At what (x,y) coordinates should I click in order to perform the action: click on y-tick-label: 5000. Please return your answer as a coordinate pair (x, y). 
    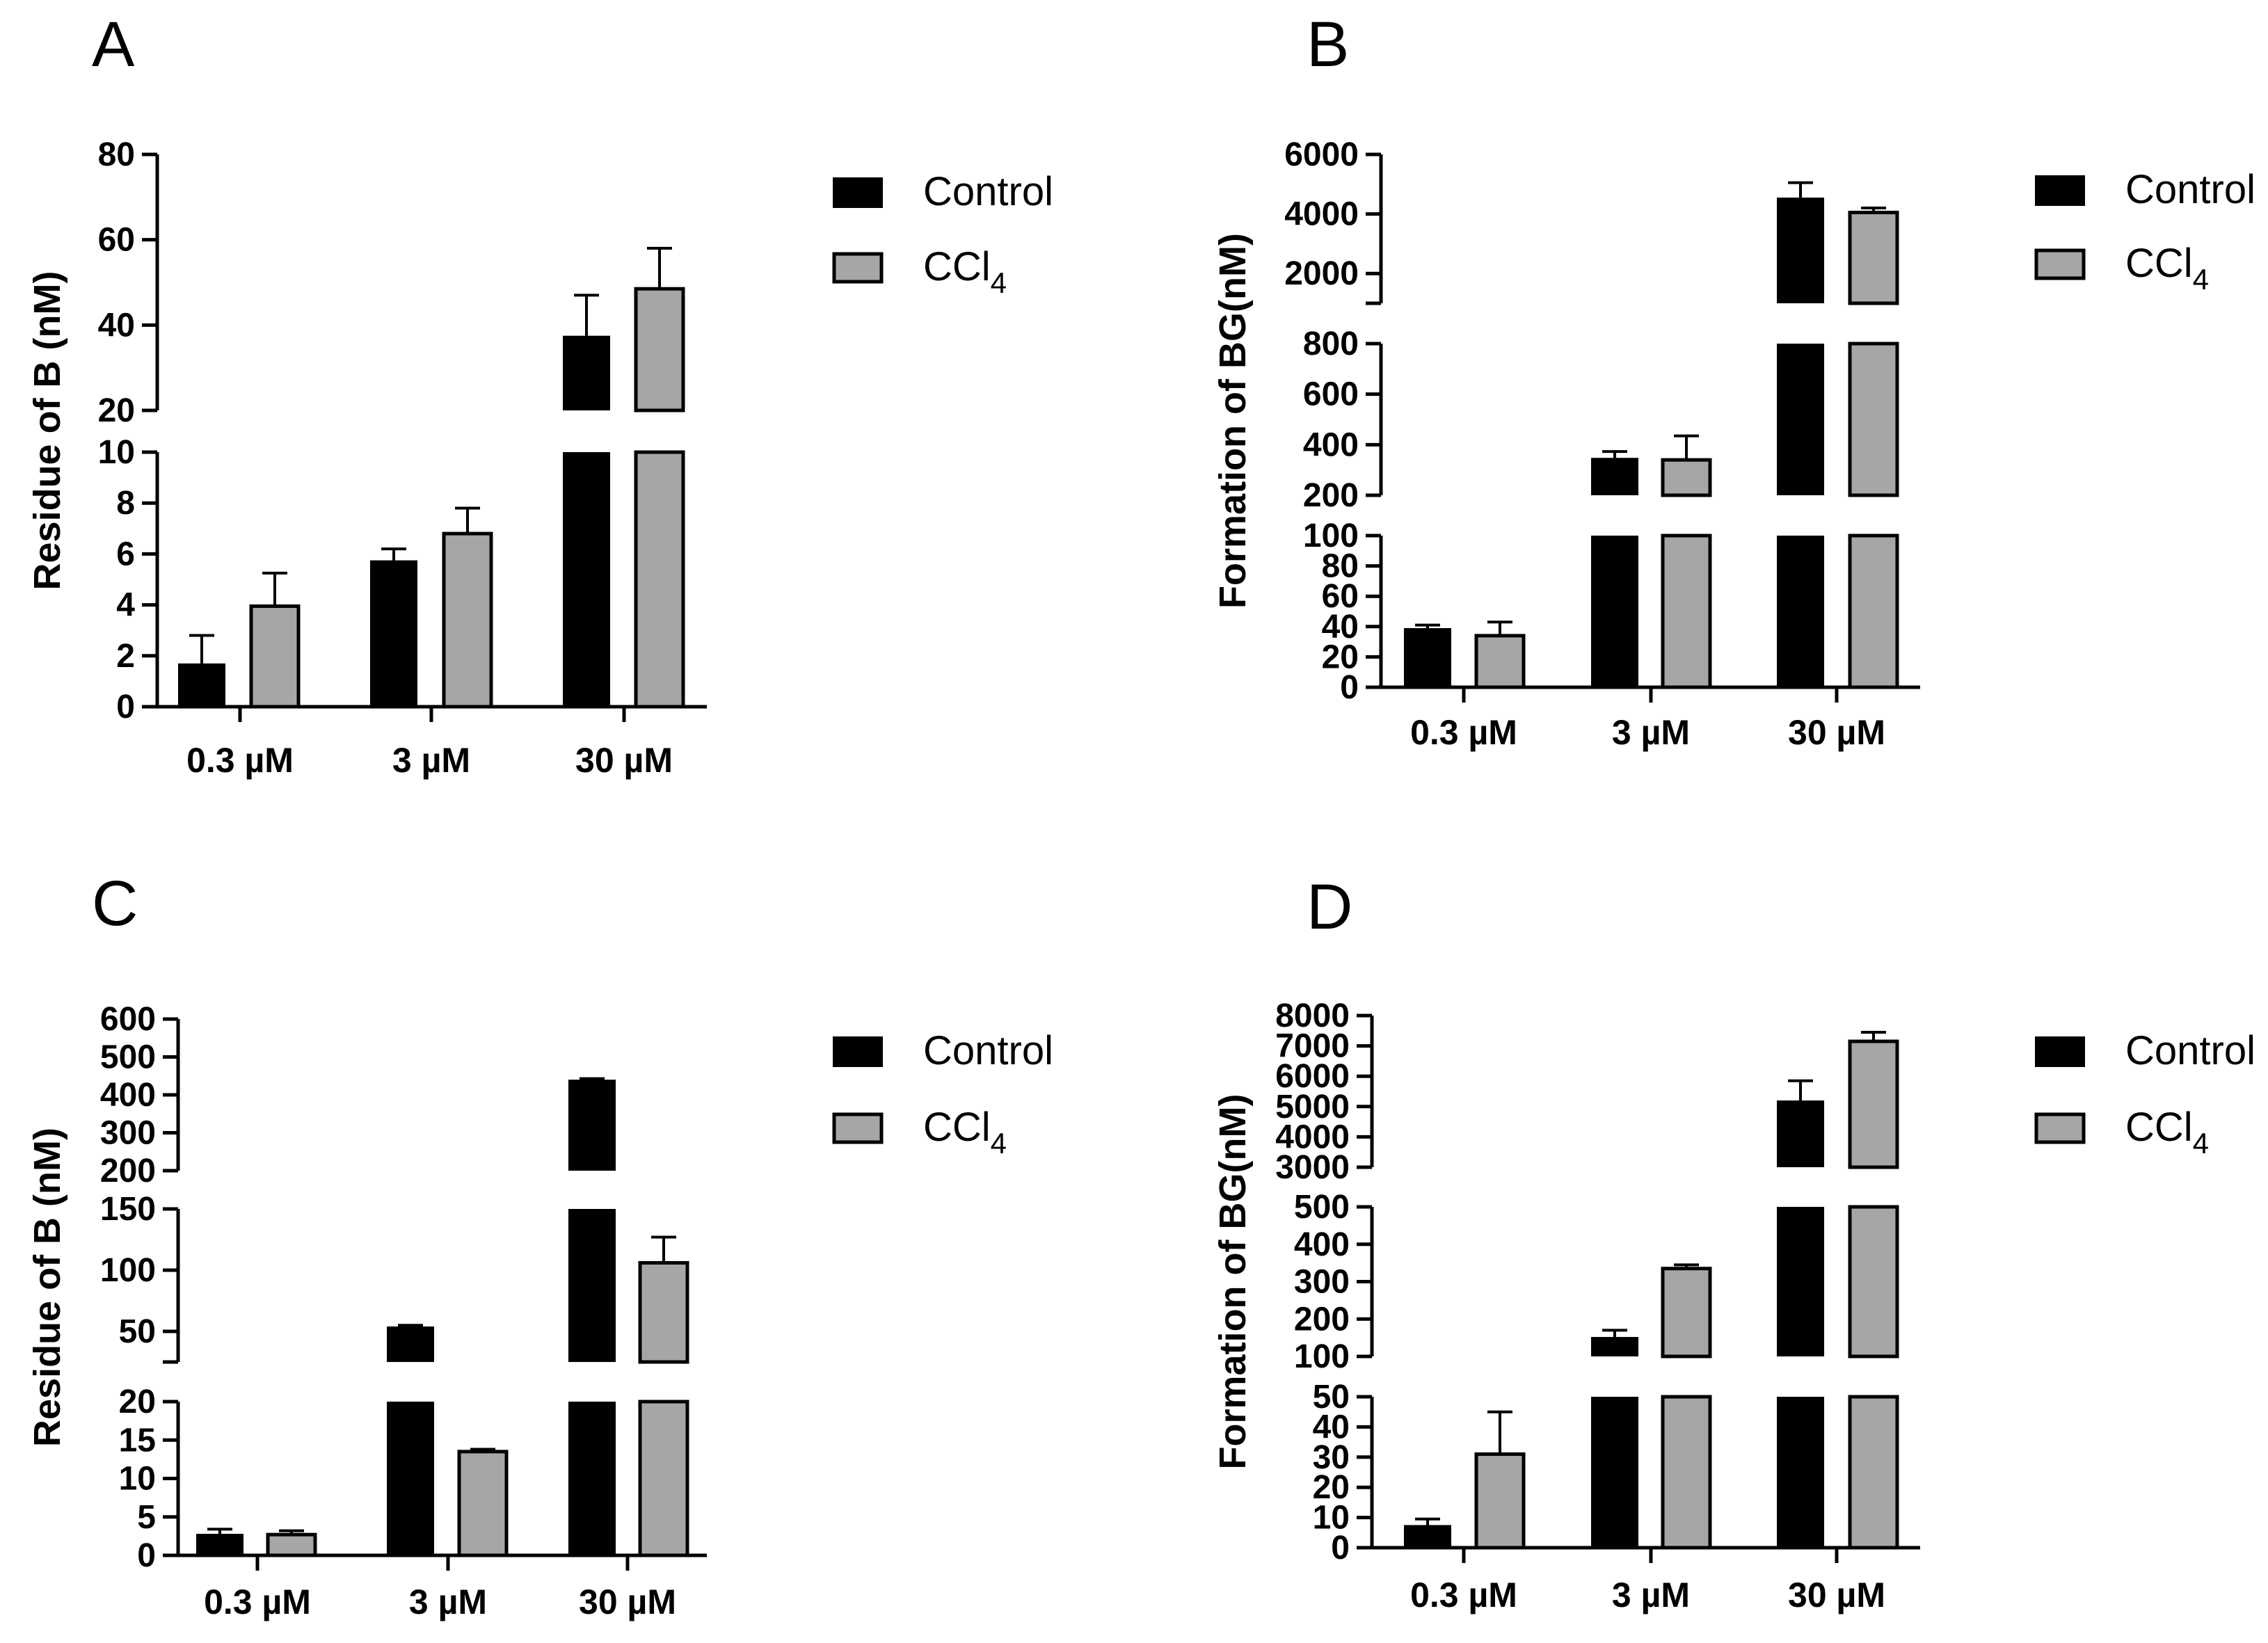
    Looking at the image, I should click on (1312, 1107).